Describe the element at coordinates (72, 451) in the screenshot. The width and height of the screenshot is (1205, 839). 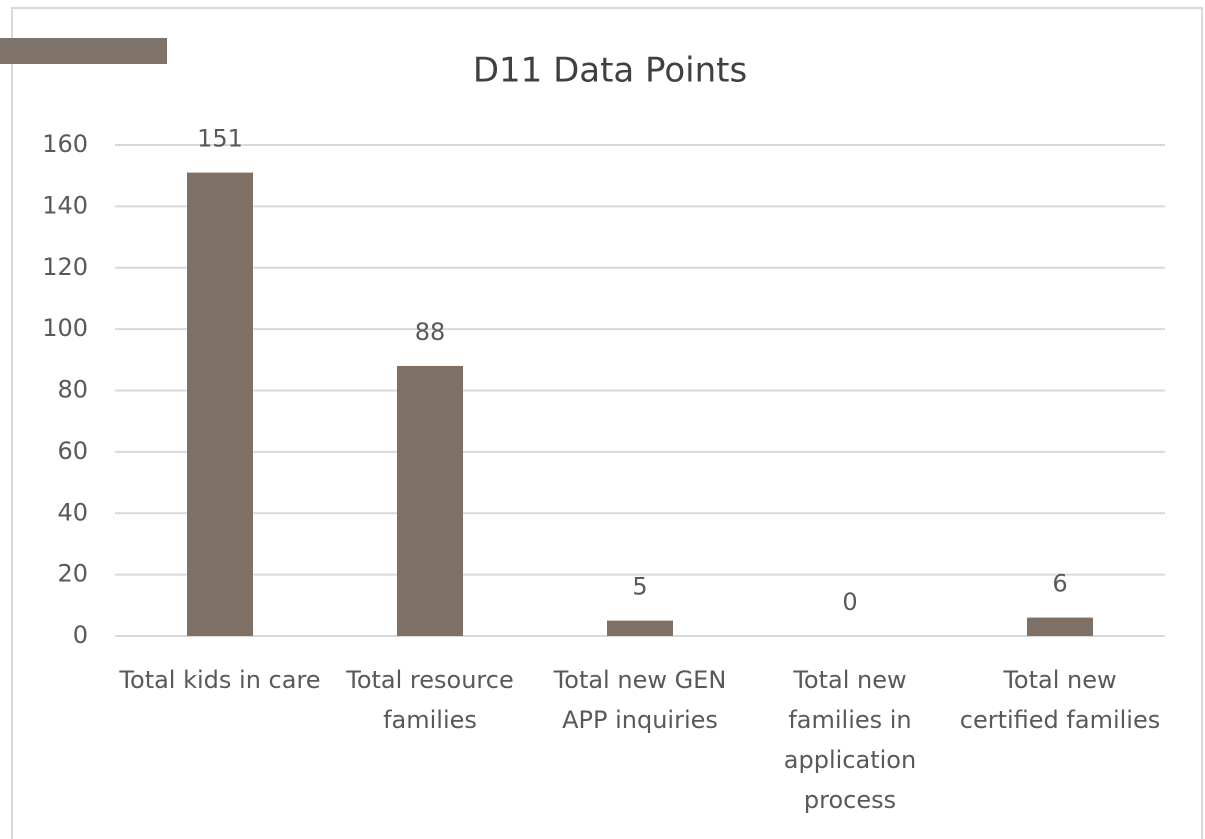
I see `y-tick-label: 60` at that location.